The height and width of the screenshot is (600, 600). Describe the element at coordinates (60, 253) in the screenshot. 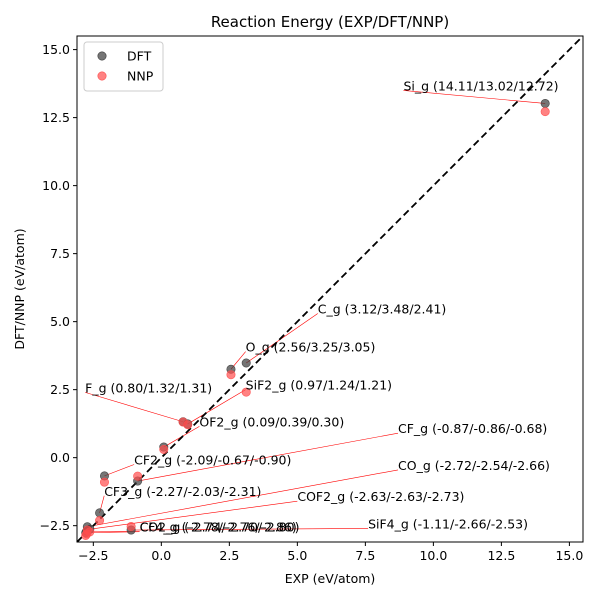

I see `y-tick-label: 7.5` at that location.